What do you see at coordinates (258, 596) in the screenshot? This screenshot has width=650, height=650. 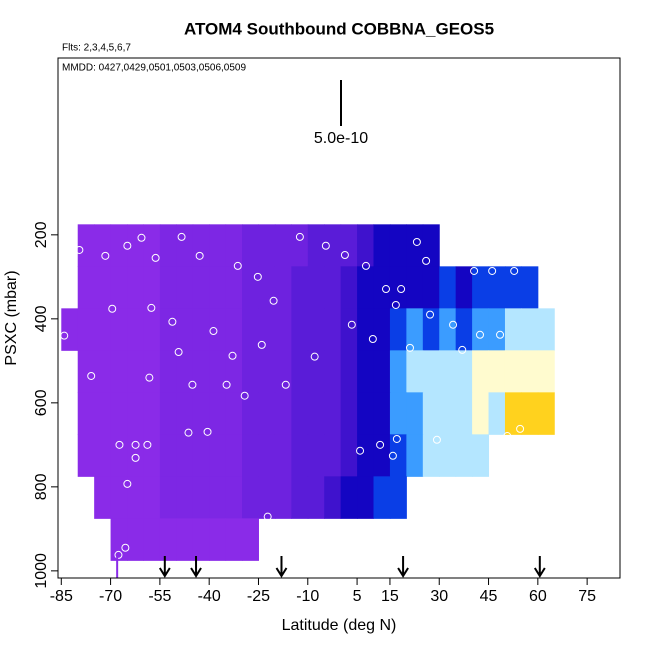 I see `x-tick-label: -25` at bounding box center [258, 596].